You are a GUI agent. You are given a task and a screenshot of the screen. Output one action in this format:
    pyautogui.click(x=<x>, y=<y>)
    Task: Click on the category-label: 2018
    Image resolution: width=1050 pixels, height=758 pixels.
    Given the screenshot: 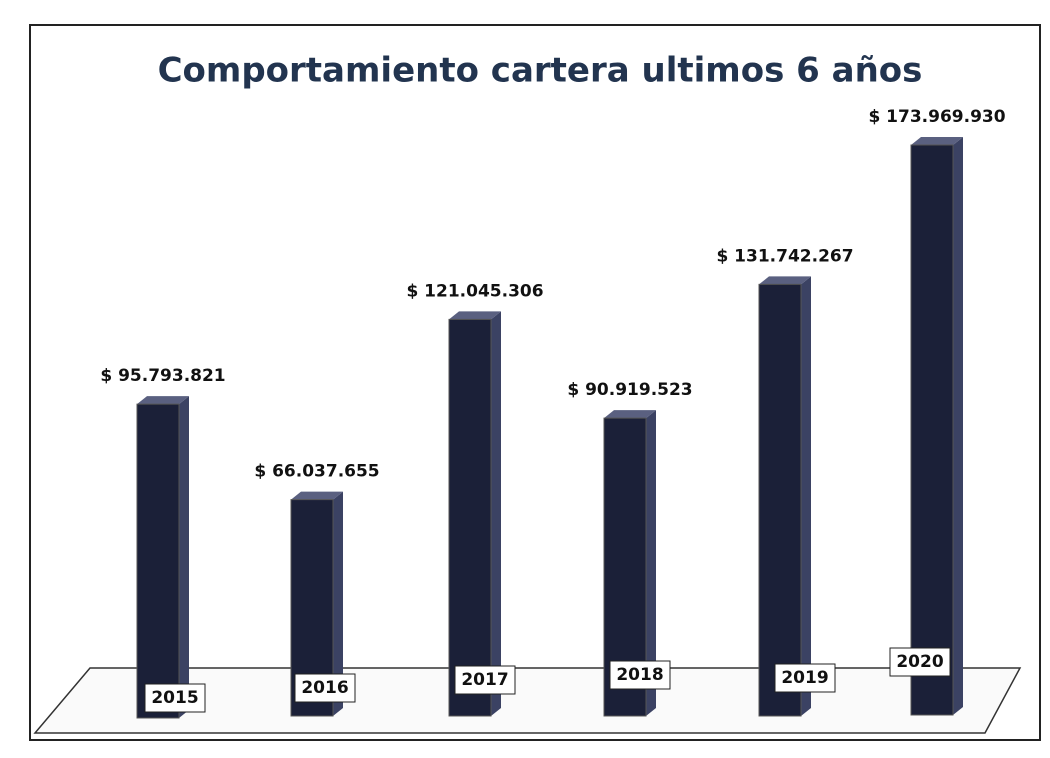 What is the action you would take?
    pyautogui.click(x=639, y=675)
    